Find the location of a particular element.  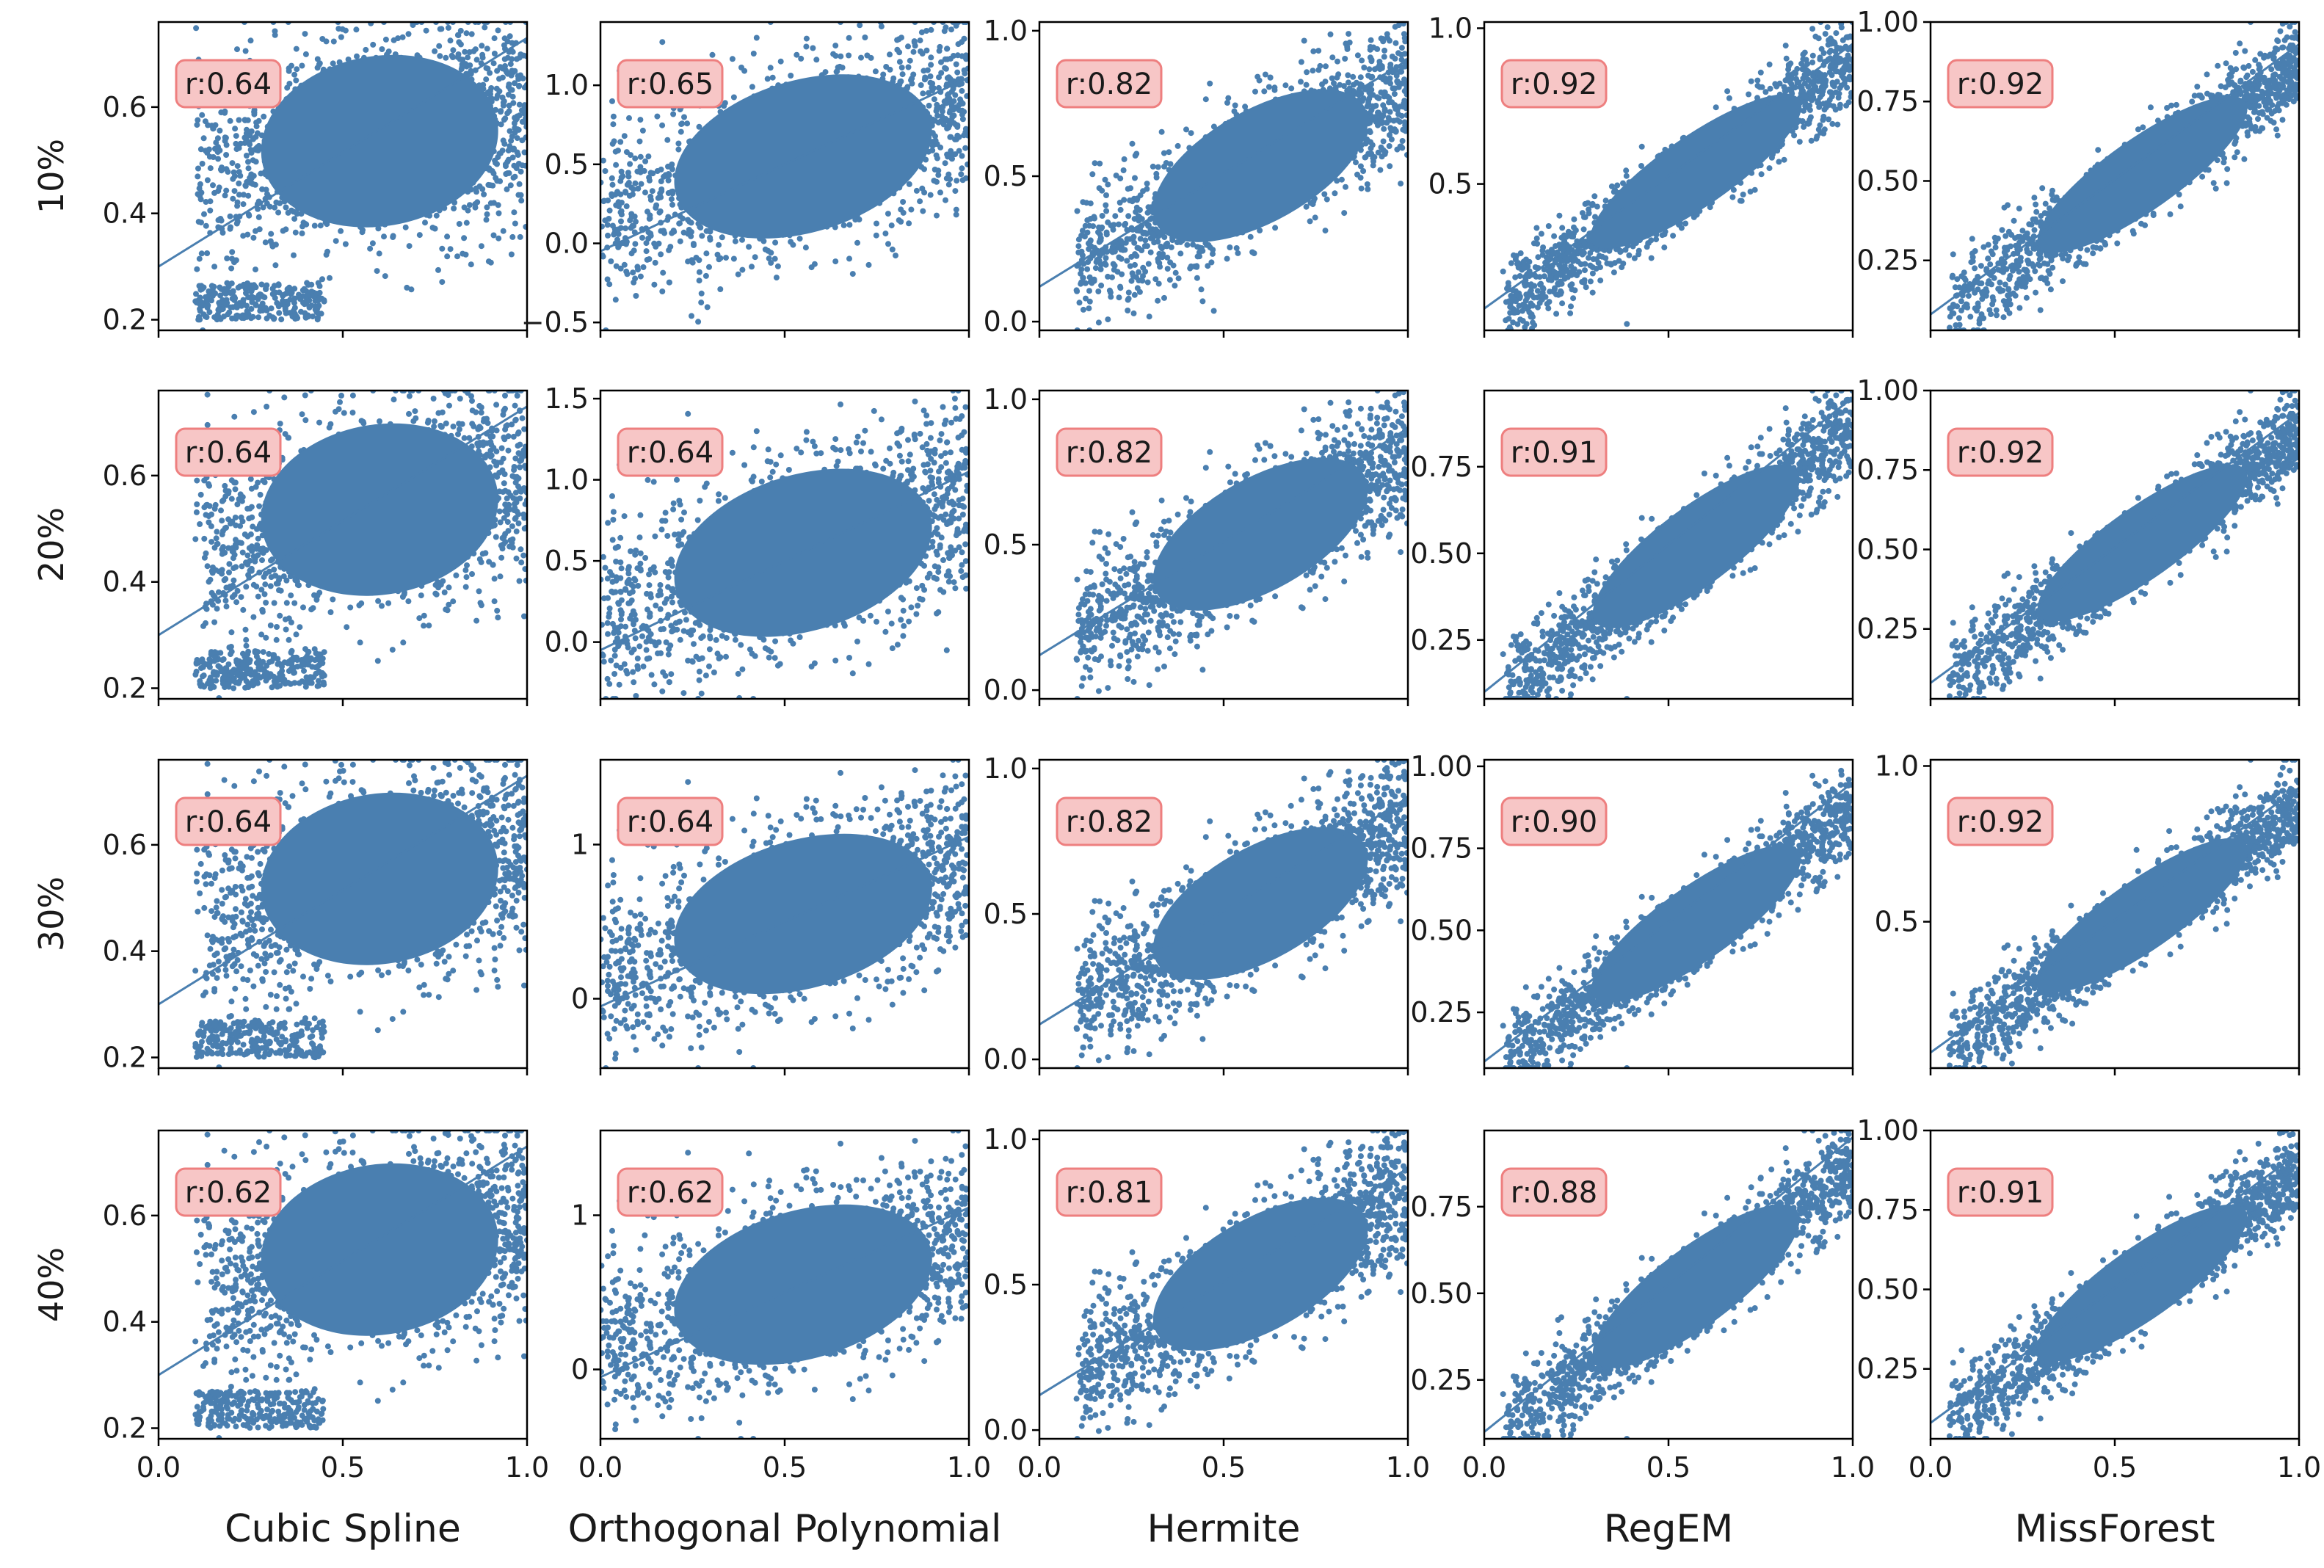

y-tick-label: −0.5 is located at coordinates (555, 322).